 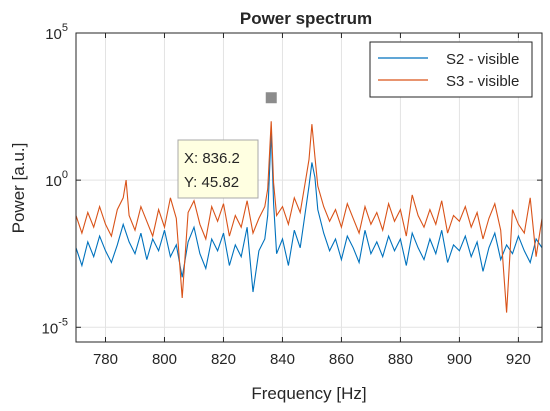 What do you see at coordinates (56, 179) in the screenshot?
I see `y-tick-label: 10⁰` at bounding box center [56, 179].